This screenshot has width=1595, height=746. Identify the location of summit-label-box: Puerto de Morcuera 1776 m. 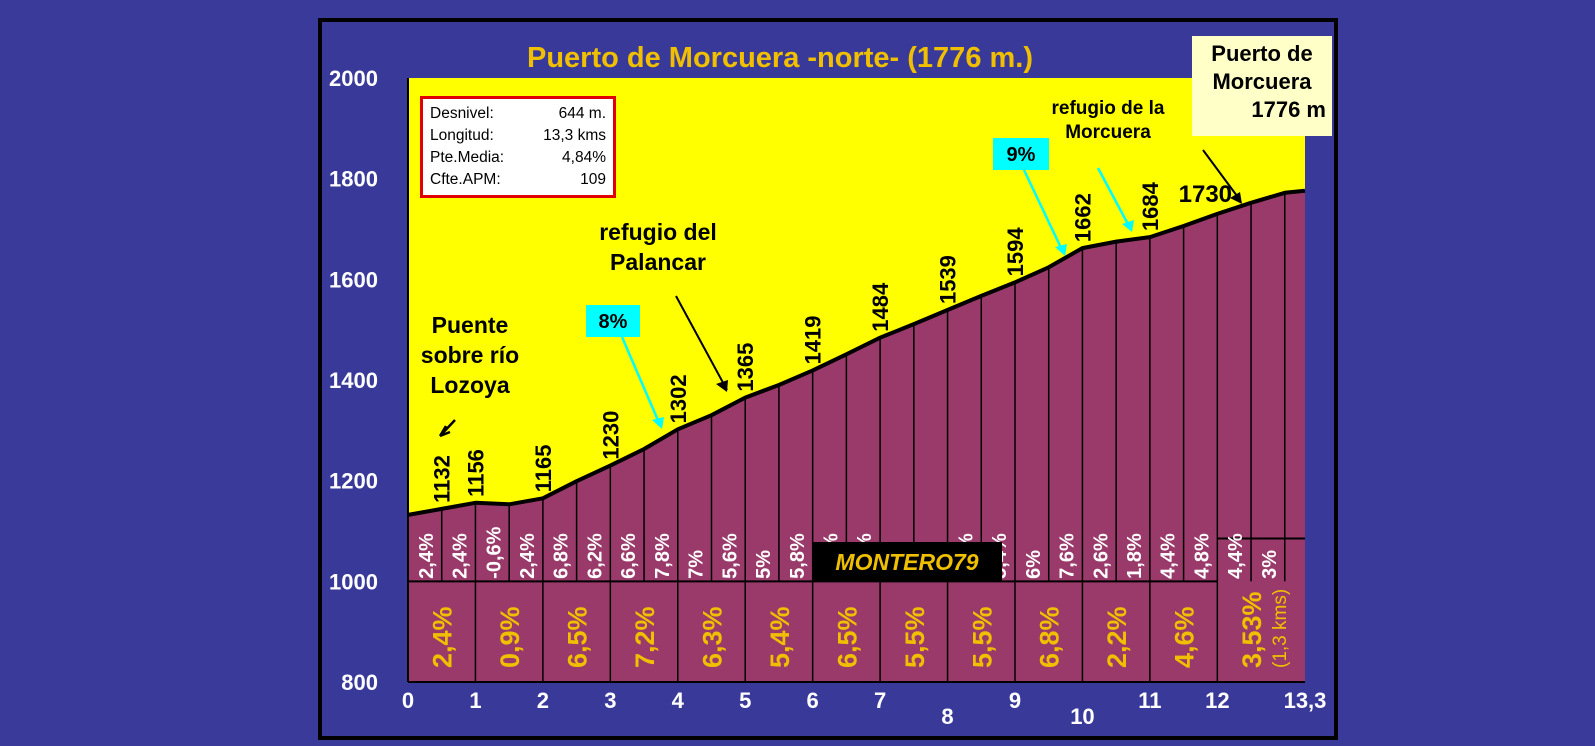
(1262, 86).